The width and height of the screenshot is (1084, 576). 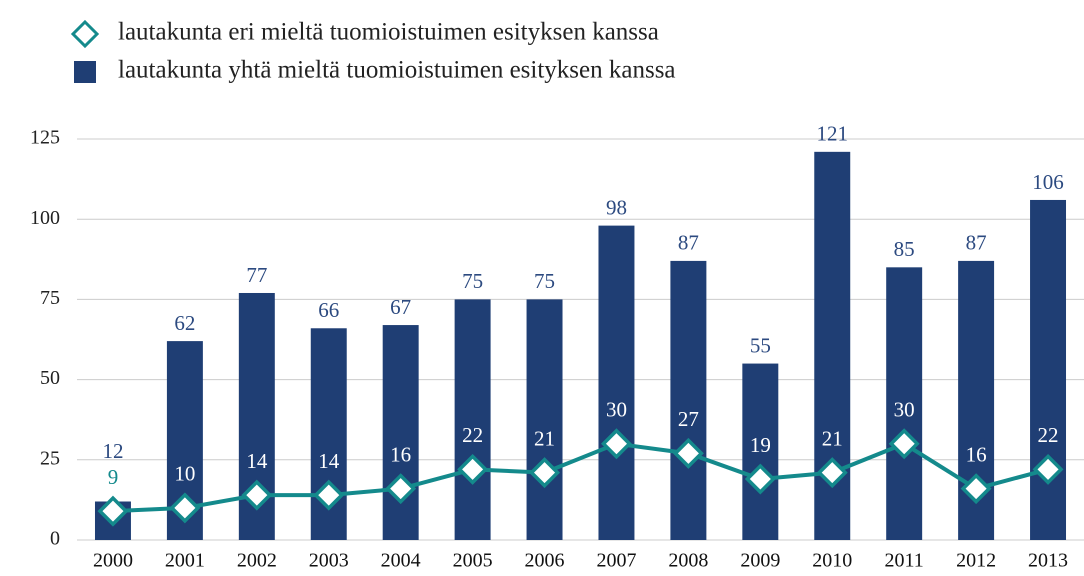 What do you see at coordinates (113, 477) in the screenshot?
I see `line-value-label: 9` at bounding box center [113, 477].